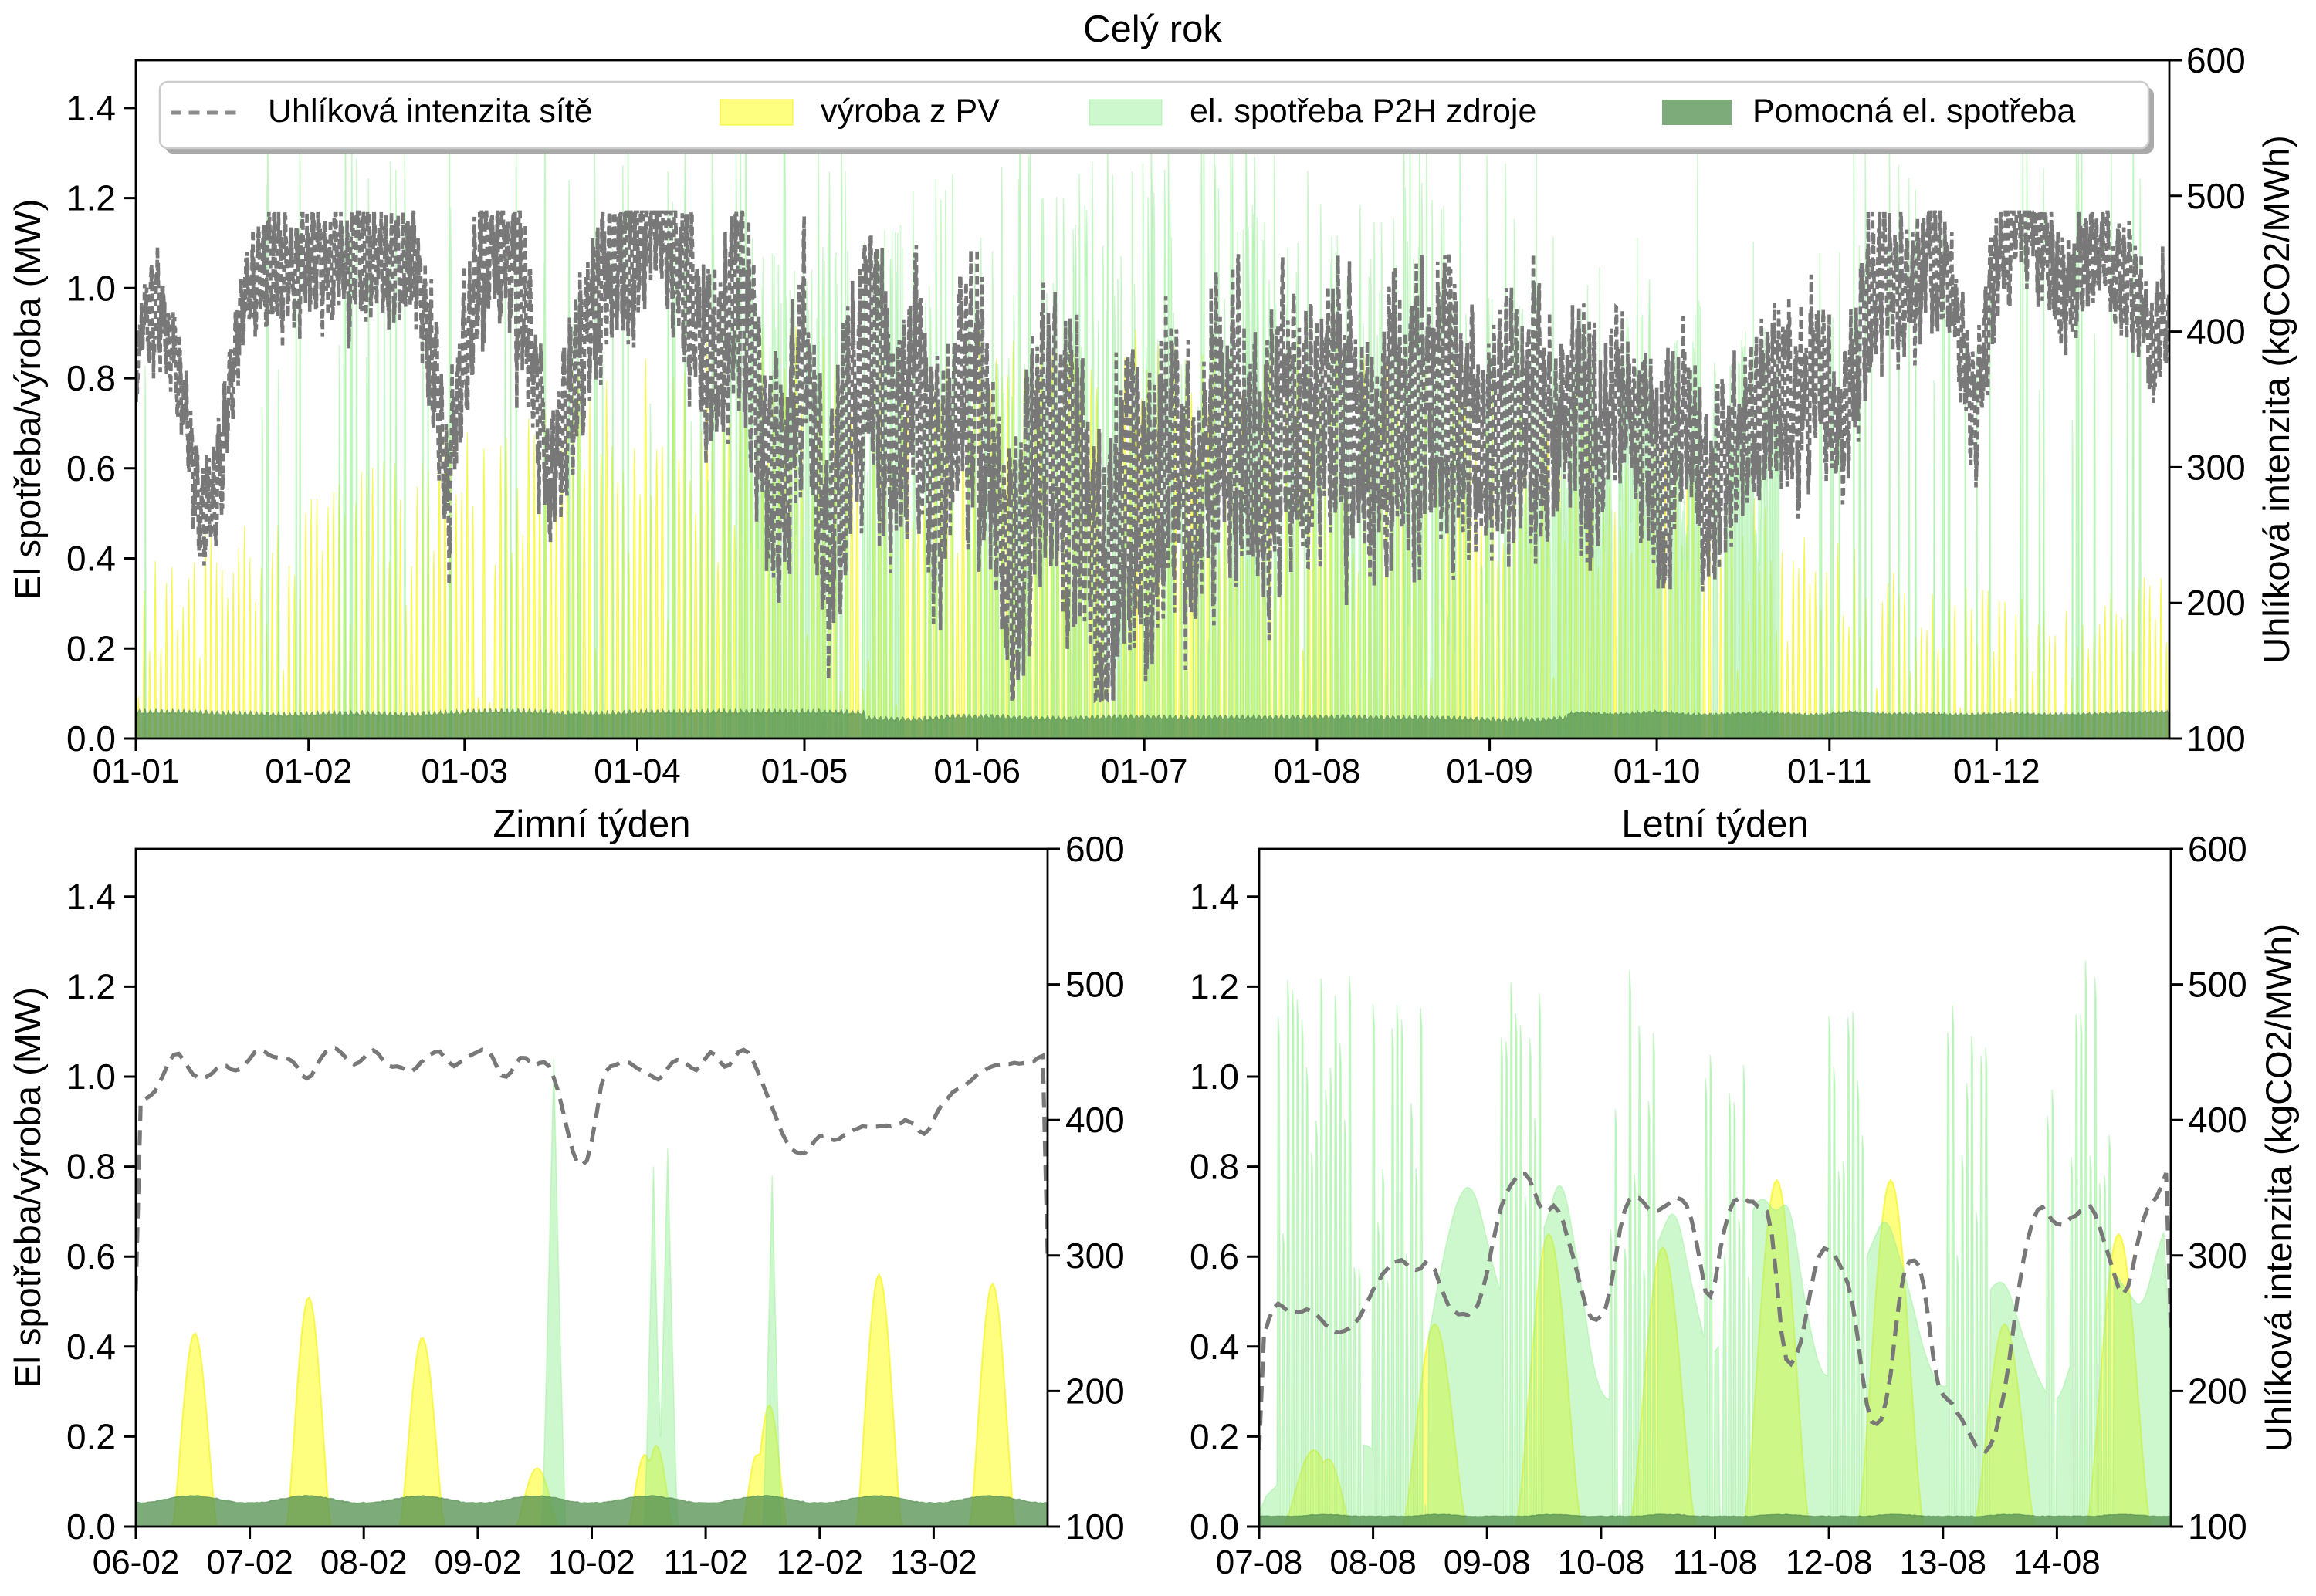  I want to click on svg-text: 01-02, so click(308, 771).